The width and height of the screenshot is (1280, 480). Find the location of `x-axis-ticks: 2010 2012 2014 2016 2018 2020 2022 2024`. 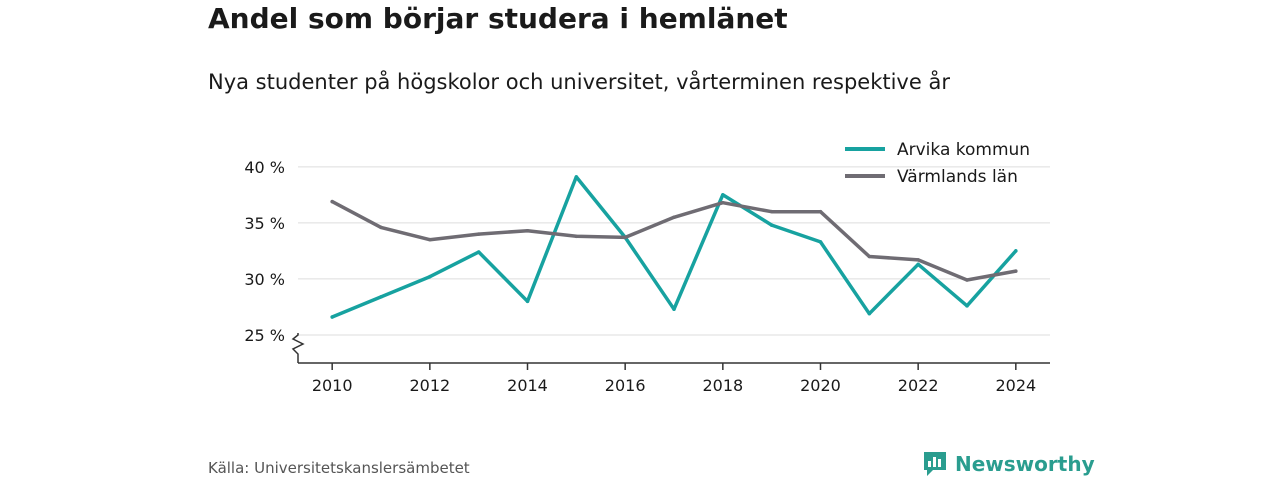

x-axis-ticks: 2010 2012 2014 2016 2018 2020 2022 2024 is located at coordinates (674, 379).